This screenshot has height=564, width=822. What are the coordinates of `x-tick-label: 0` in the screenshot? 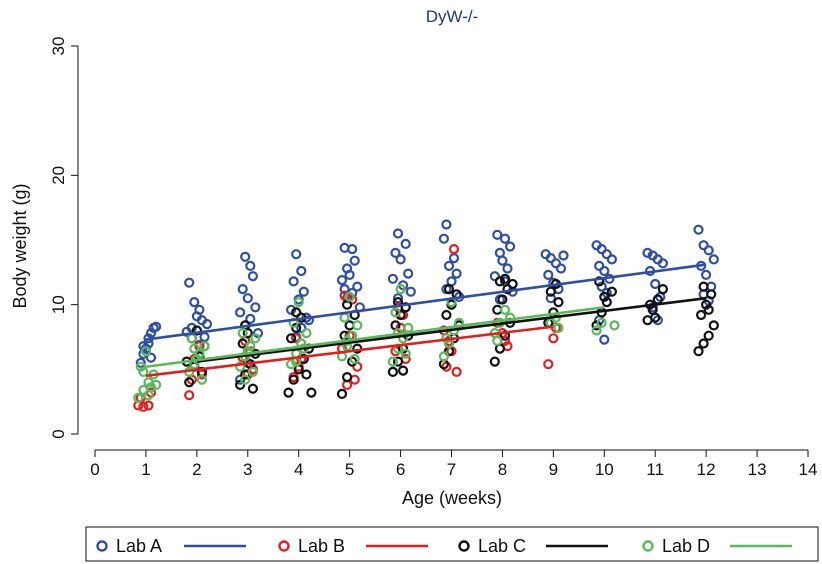 It's located at (94, 469).